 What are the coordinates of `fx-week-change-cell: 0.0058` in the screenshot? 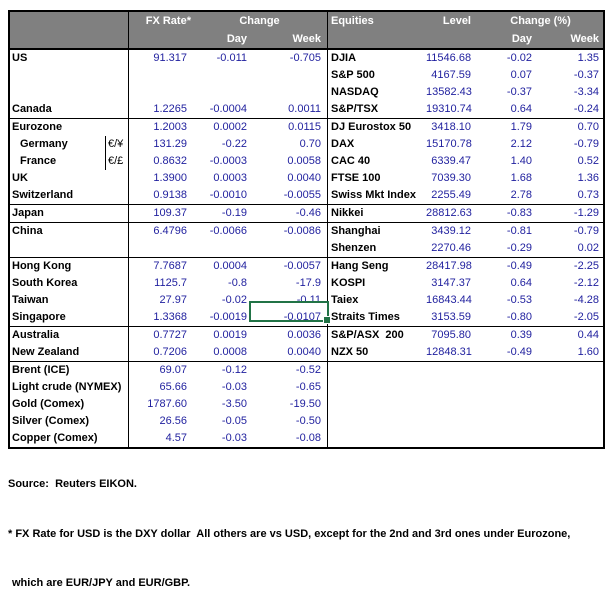 It's located at (304, 161).